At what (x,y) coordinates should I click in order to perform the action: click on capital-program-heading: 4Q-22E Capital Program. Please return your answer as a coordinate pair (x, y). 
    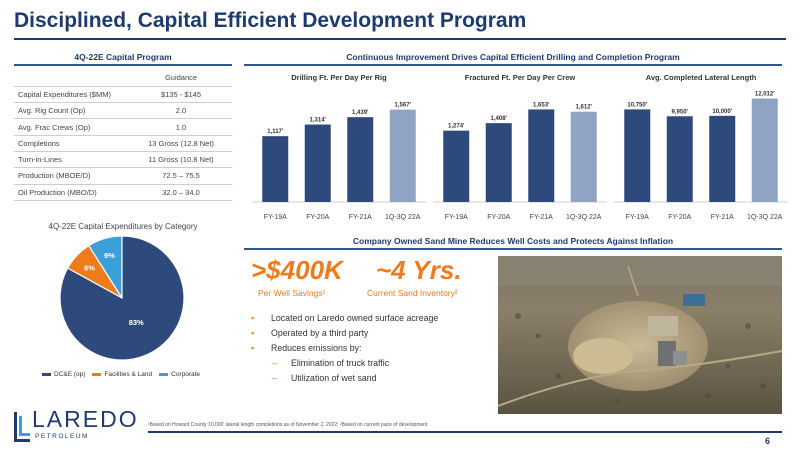
    Looking at the image, I should click on (123, 57).